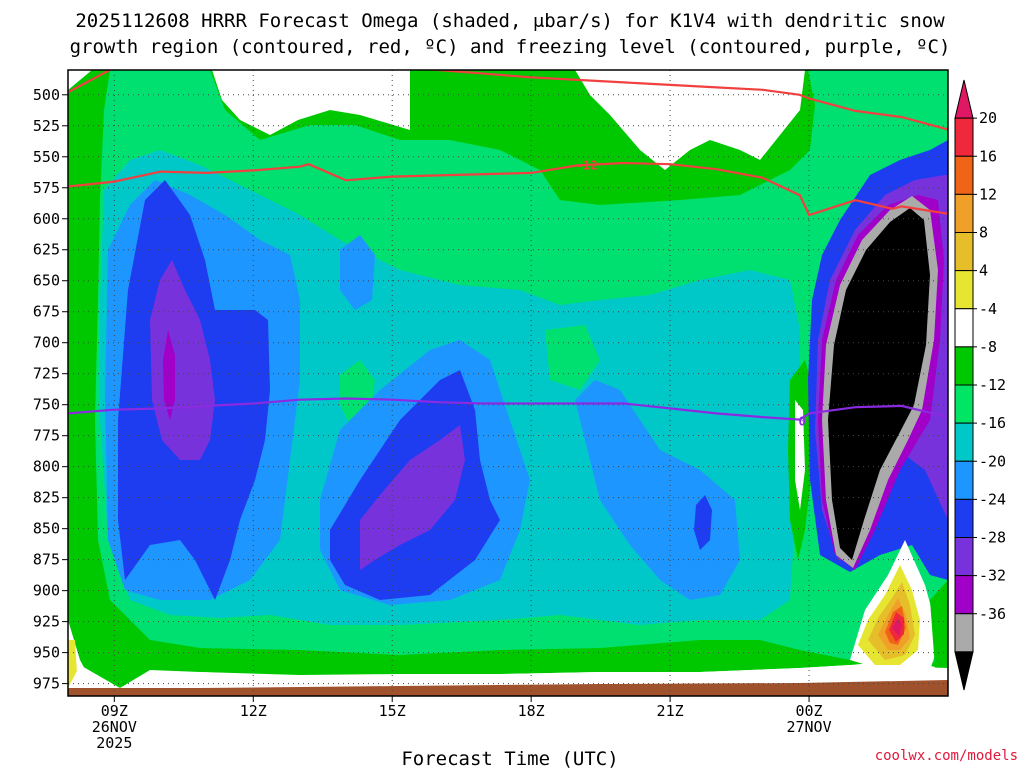  What do you see at coordinates (46, 498) in the screenshot?
I see `y-tick-label: 825` at bounding box center [46, 498].